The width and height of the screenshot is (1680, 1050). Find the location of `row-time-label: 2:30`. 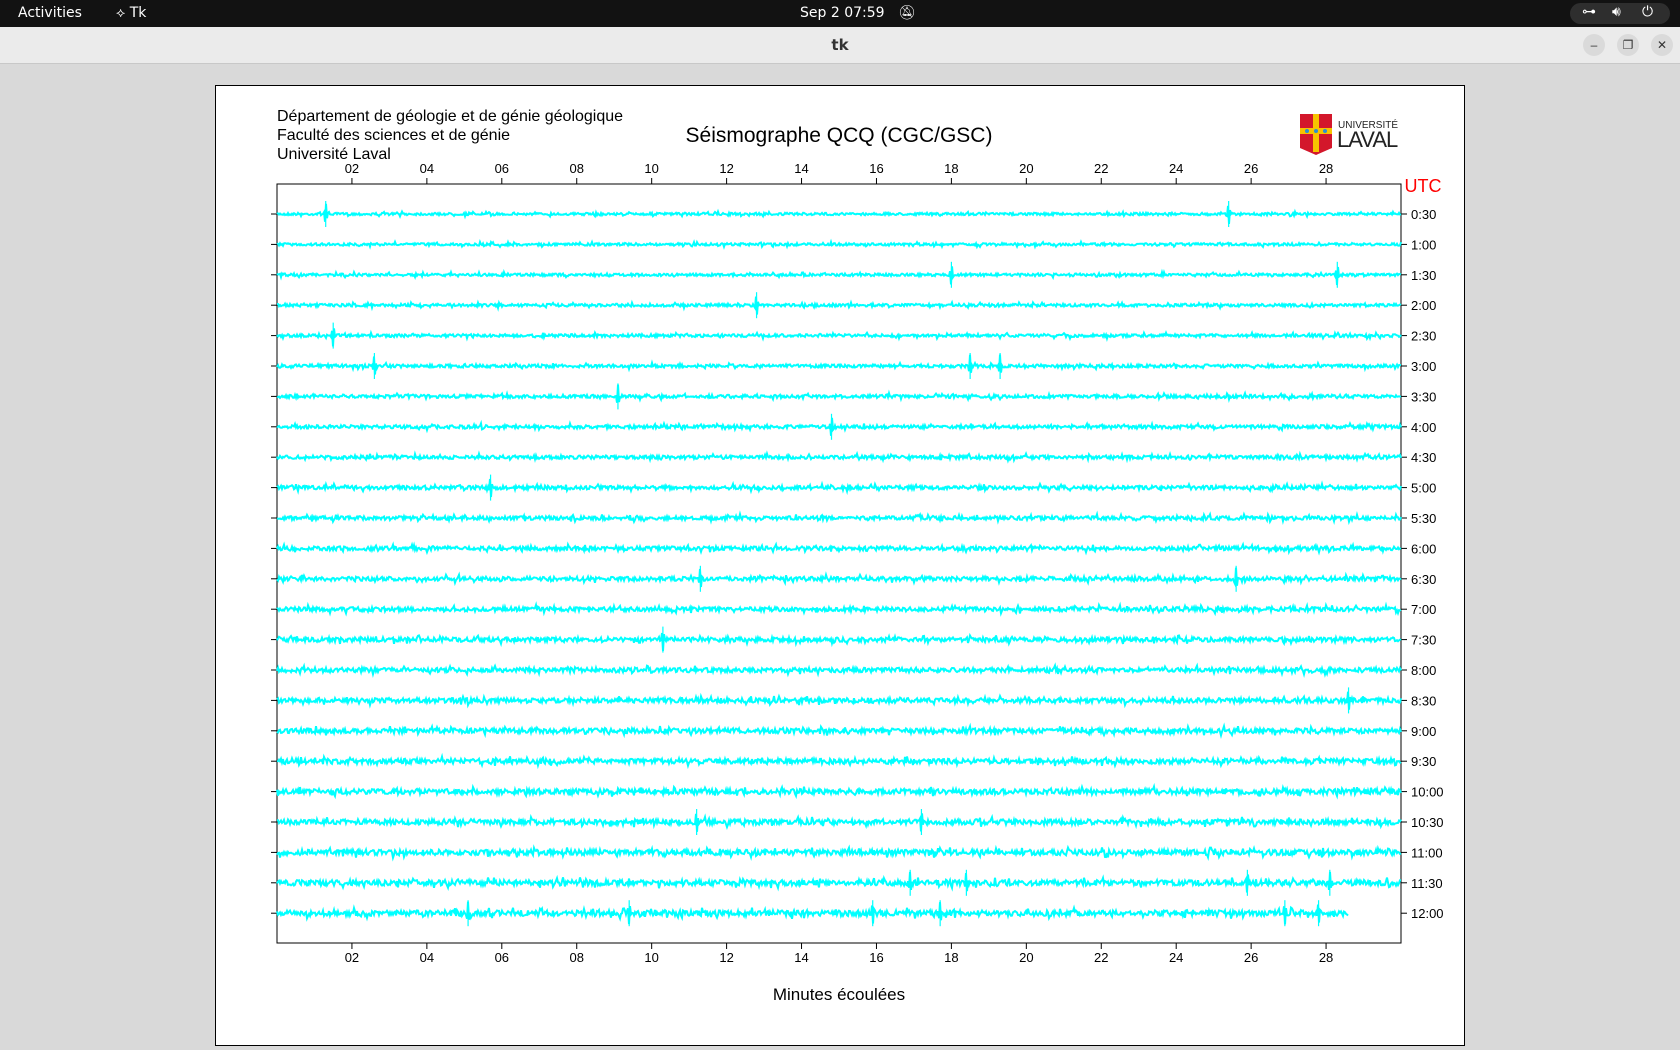

row-time-label: 2:30 is located at coordinates (1423, 336).